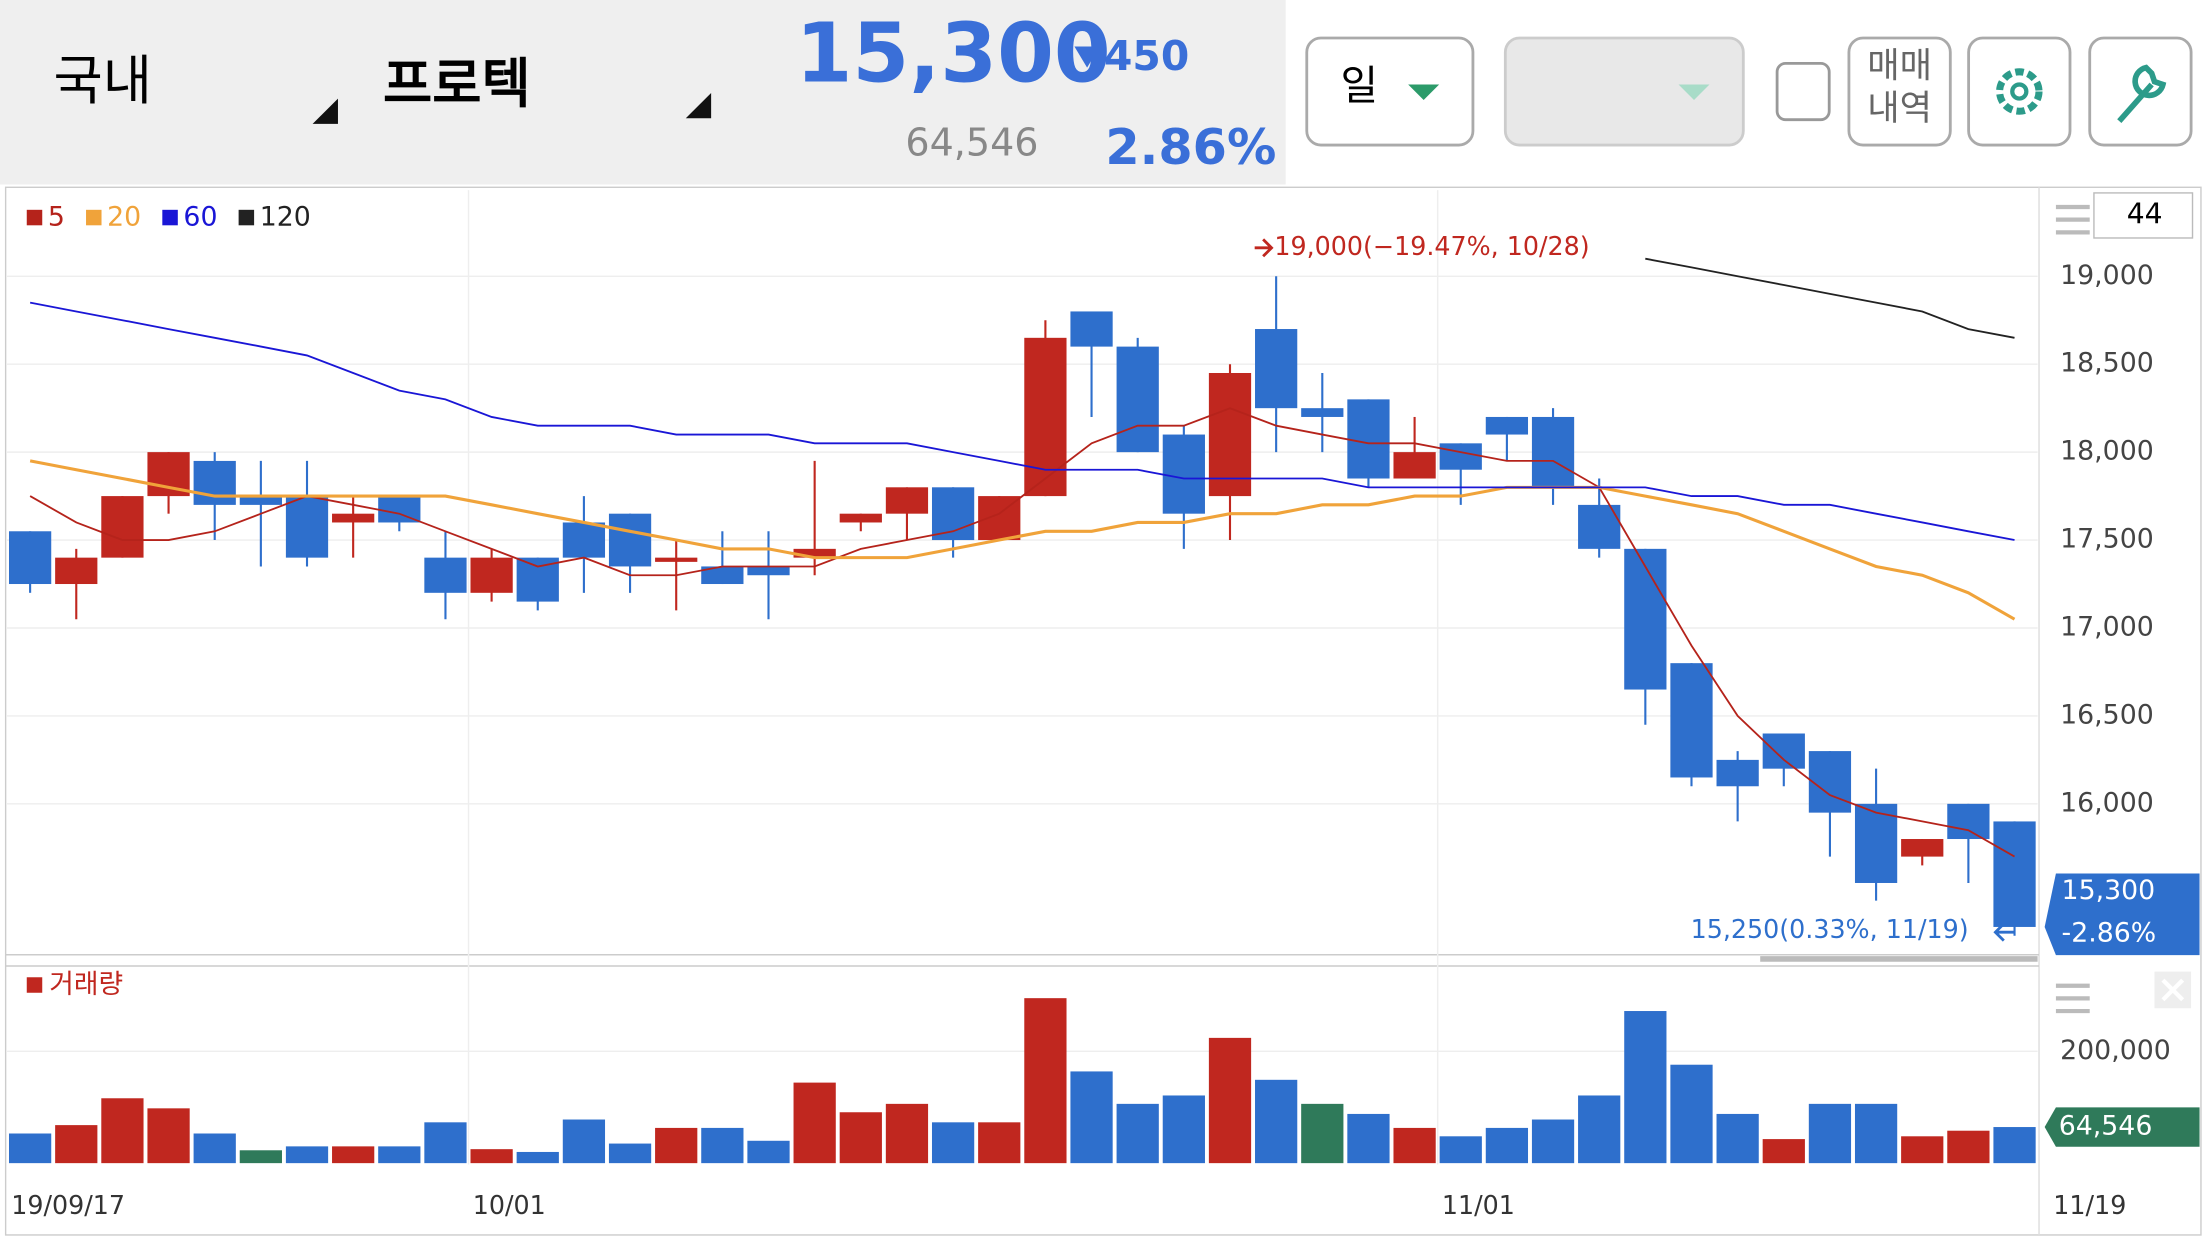 This screenshot has height=1246, width=2208. Describe the element at coordinates (1830, 929) in the screenshot. I see `low-annotation: 15,250(0.33%, 11/19)` at that location.